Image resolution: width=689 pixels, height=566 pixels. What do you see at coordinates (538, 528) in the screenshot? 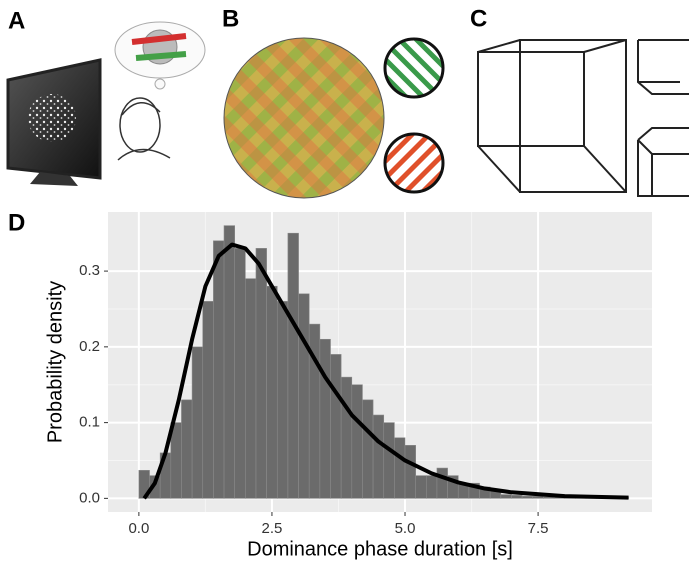
I see `x-tick-label: 7.5` at bounding box center [538, 528].